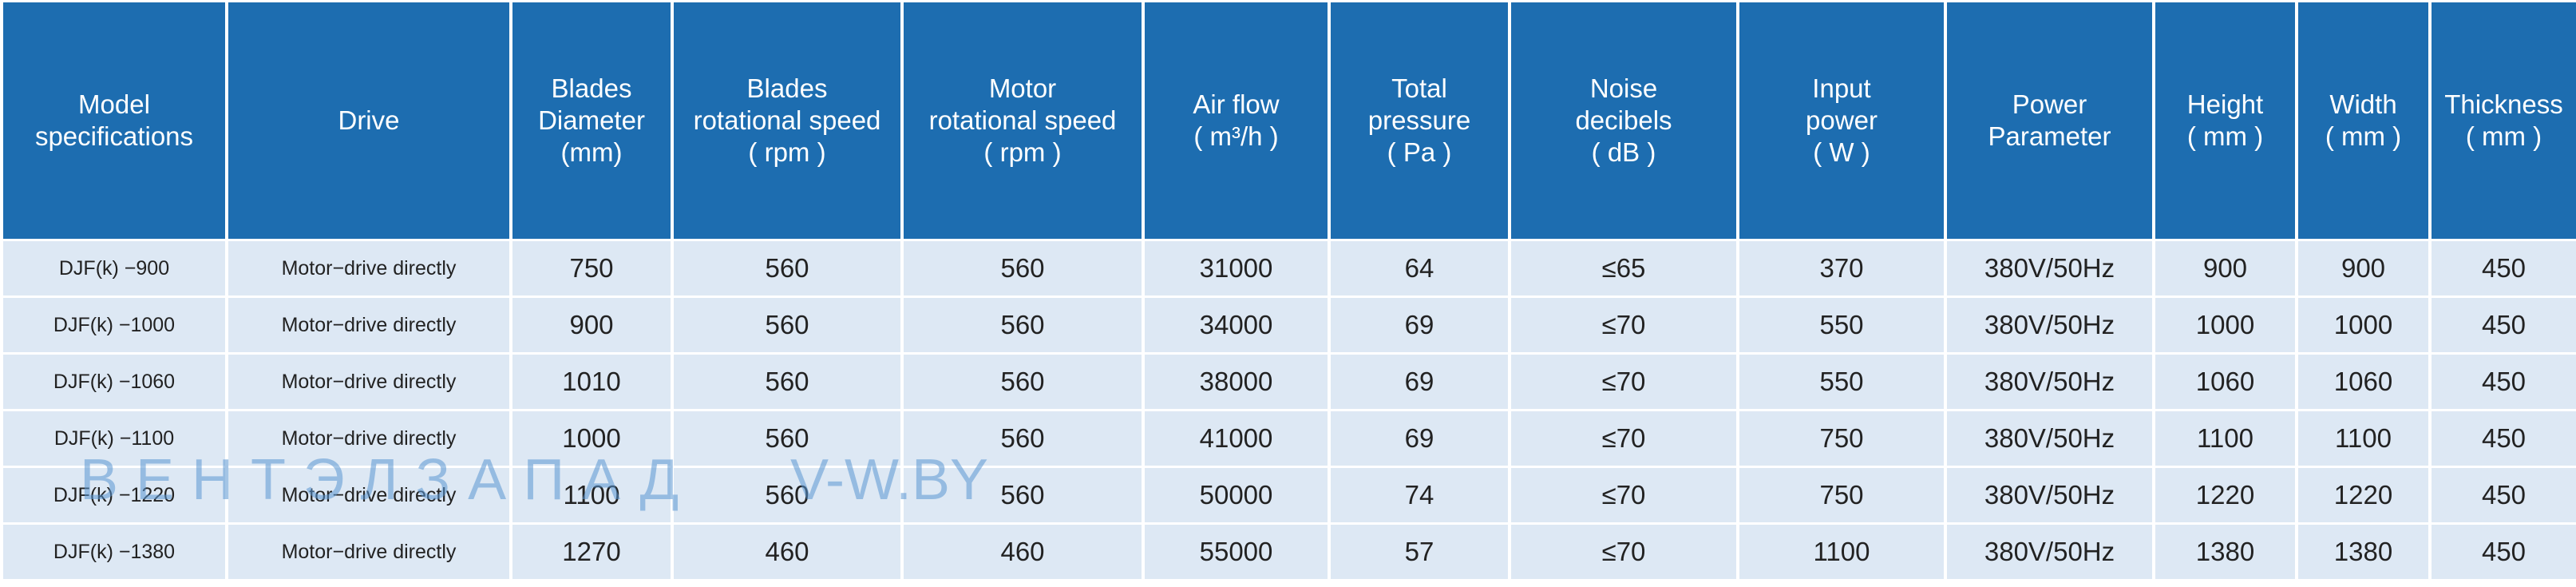  What do you see at coordinates (114, 438) in the screenshot?
I see `table-cell: DJF(k) −1100` at bounding box center [114, 438].